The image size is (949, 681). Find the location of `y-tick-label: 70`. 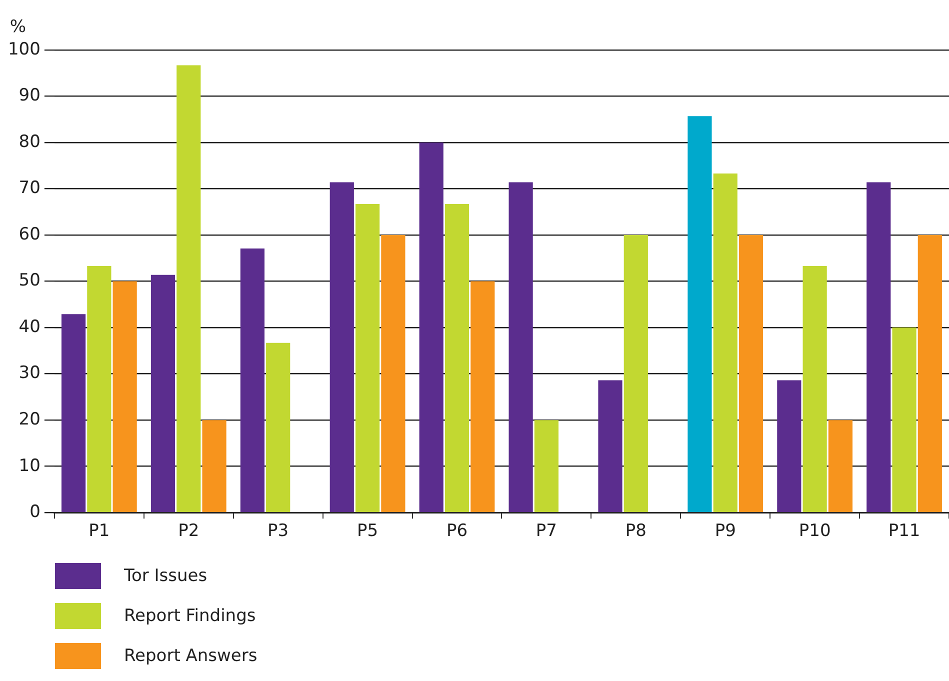

y-tick-label: 70 is located at coordinates (29, 188).